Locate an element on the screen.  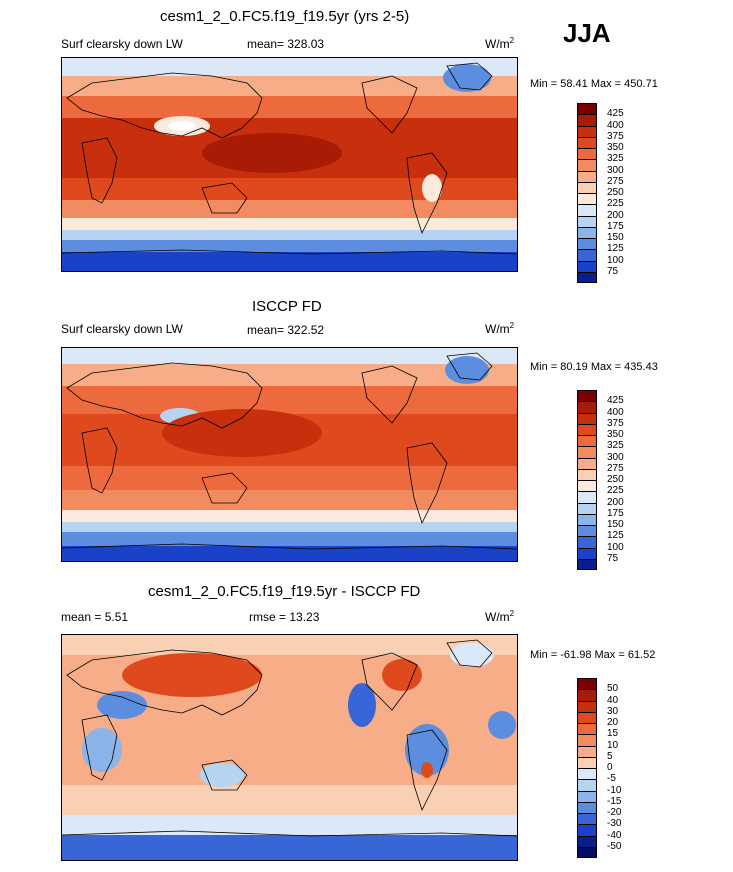
colorbar-tick-label: 10 is located at coordinates (613, 745).